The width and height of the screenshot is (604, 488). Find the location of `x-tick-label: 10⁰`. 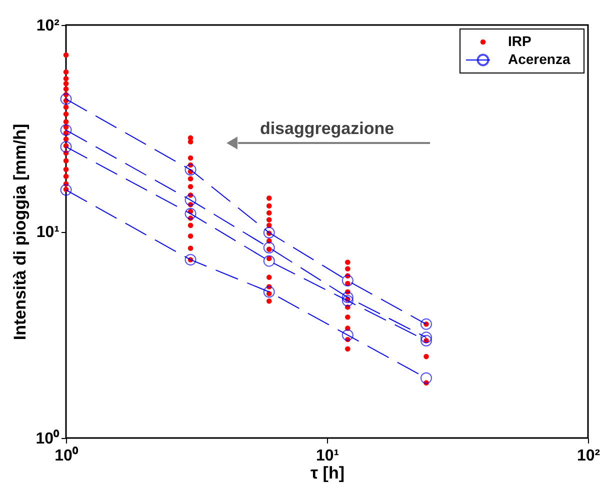

x-tick-label: 10⁰ is located at coordinates (66, 455).